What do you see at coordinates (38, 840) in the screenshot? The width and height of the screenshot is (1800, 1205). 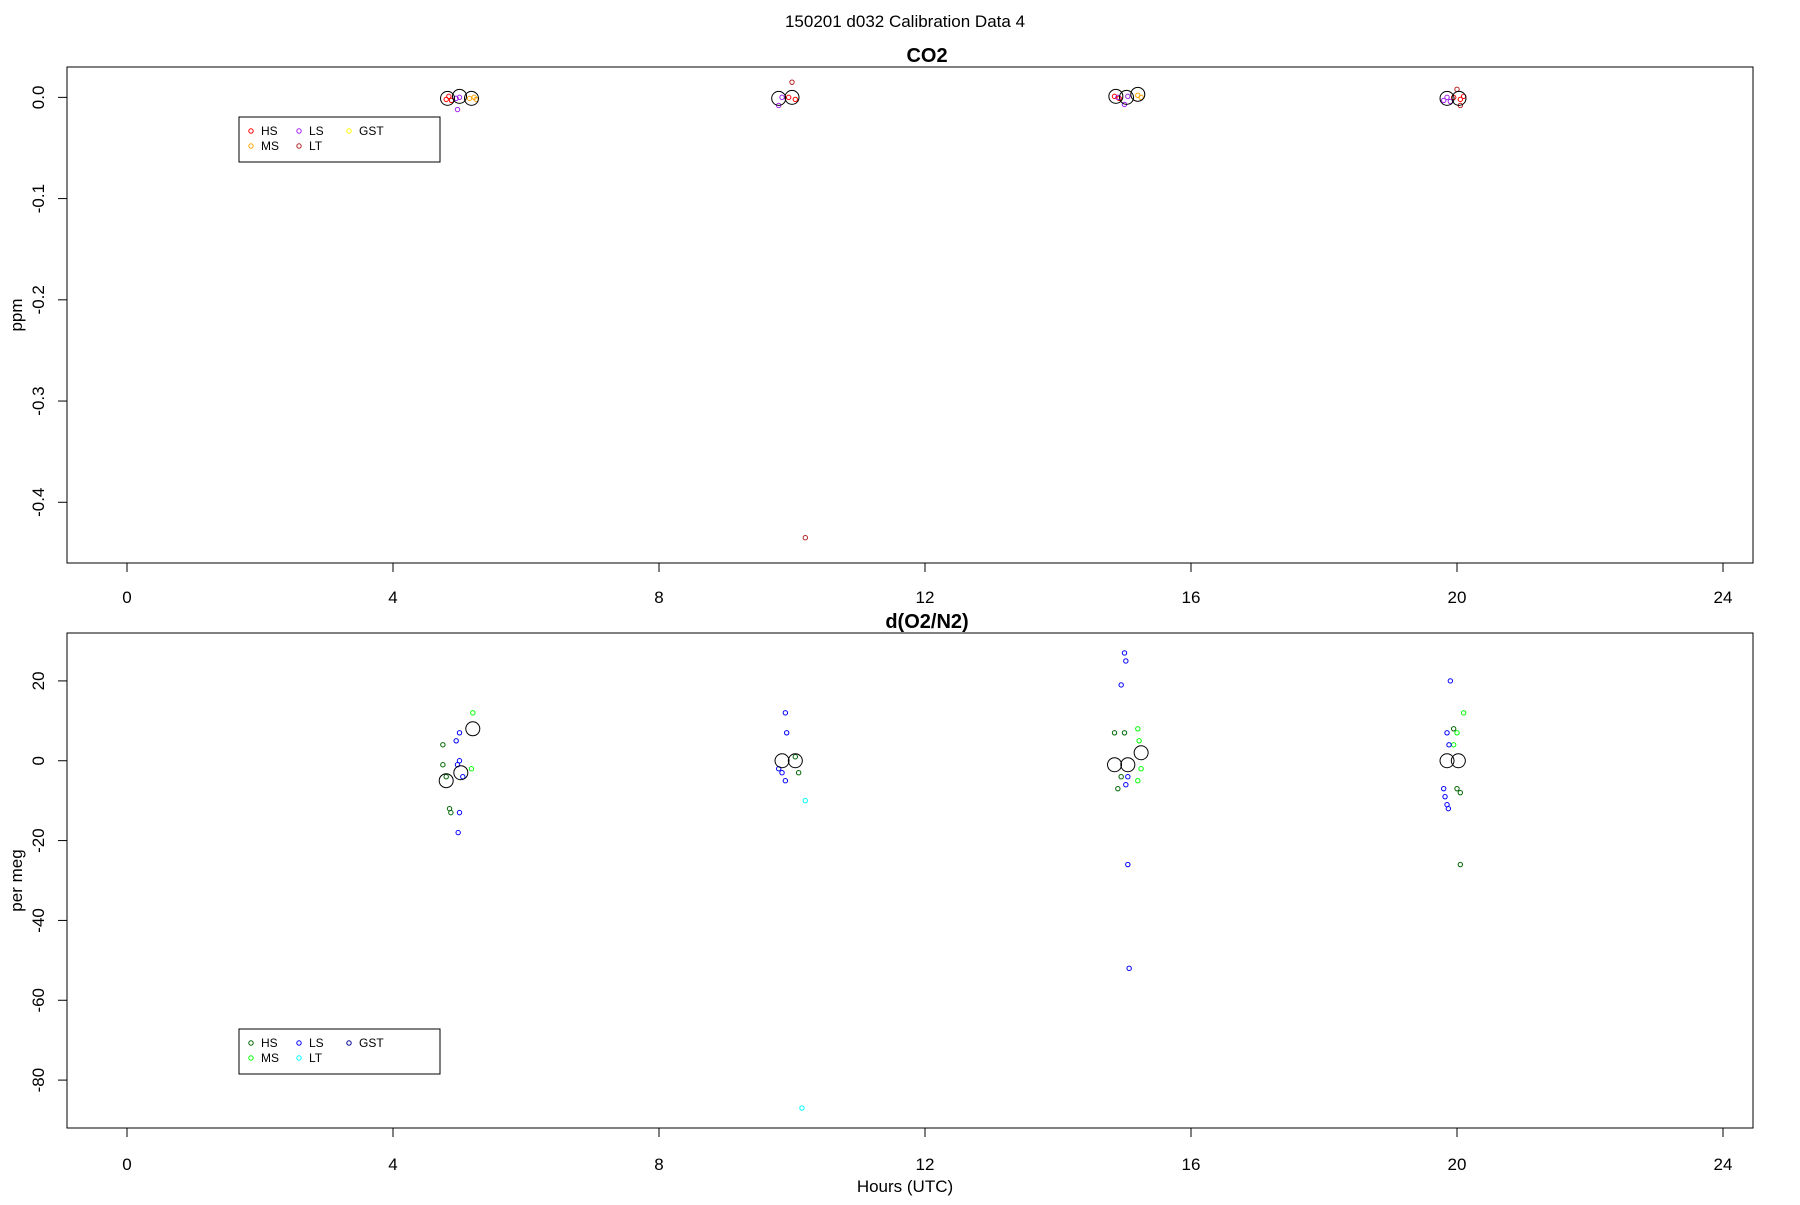 I see `y-tick-label: -20` at bounding box center [38, 840].